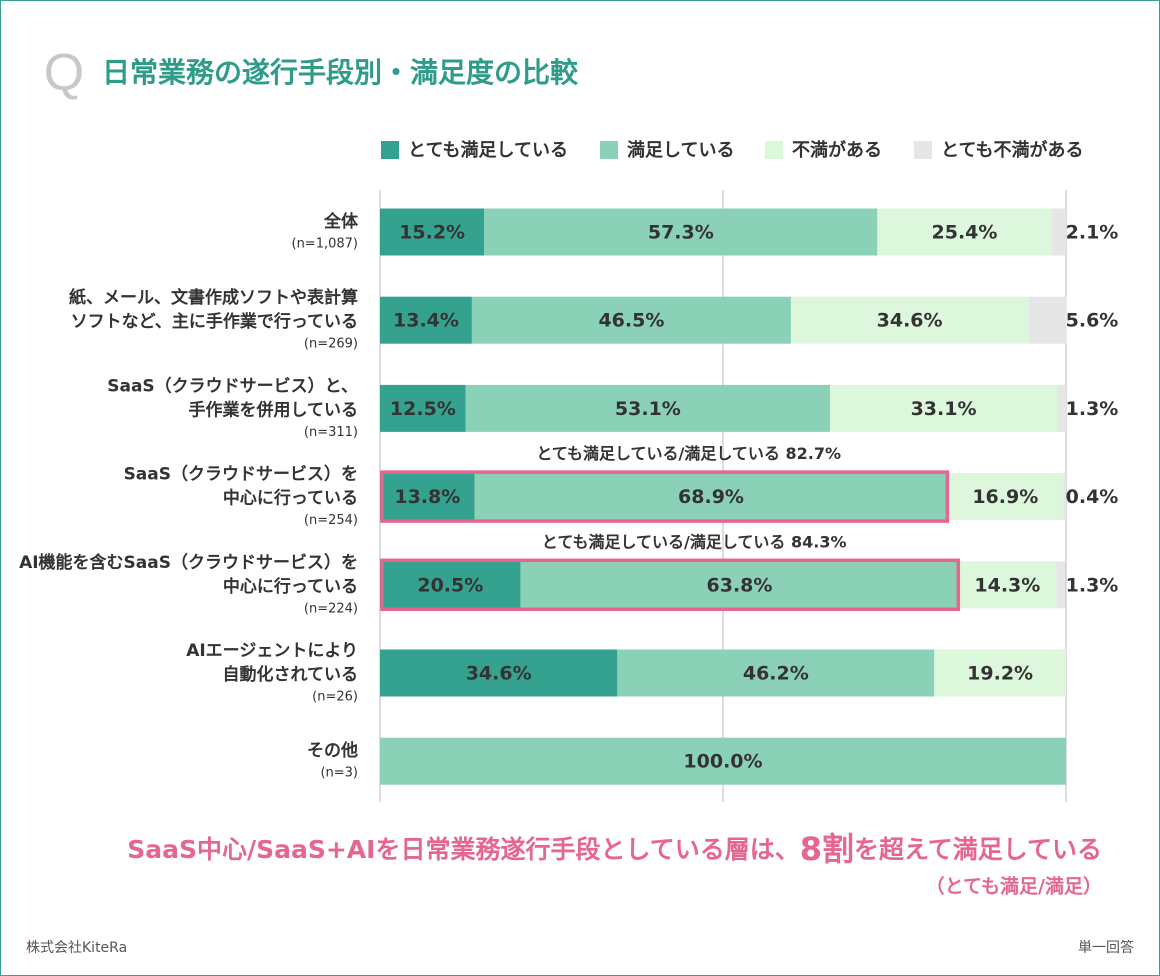 Image resolution: width=1160 pixels, height=976 pixels. I want to click on value-label: 100.0%, so click(722, 762).